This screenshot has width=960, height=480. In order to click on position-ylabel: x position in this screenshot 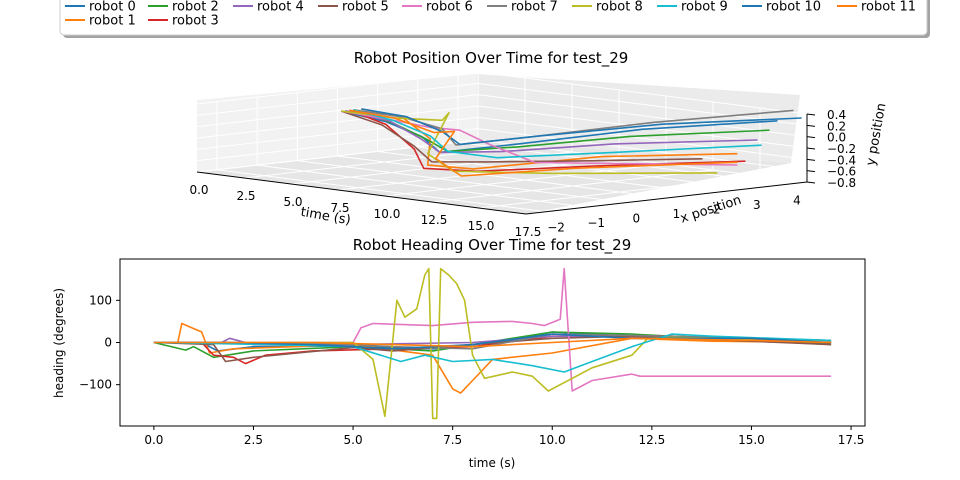, I will do `click(710, 210)`.